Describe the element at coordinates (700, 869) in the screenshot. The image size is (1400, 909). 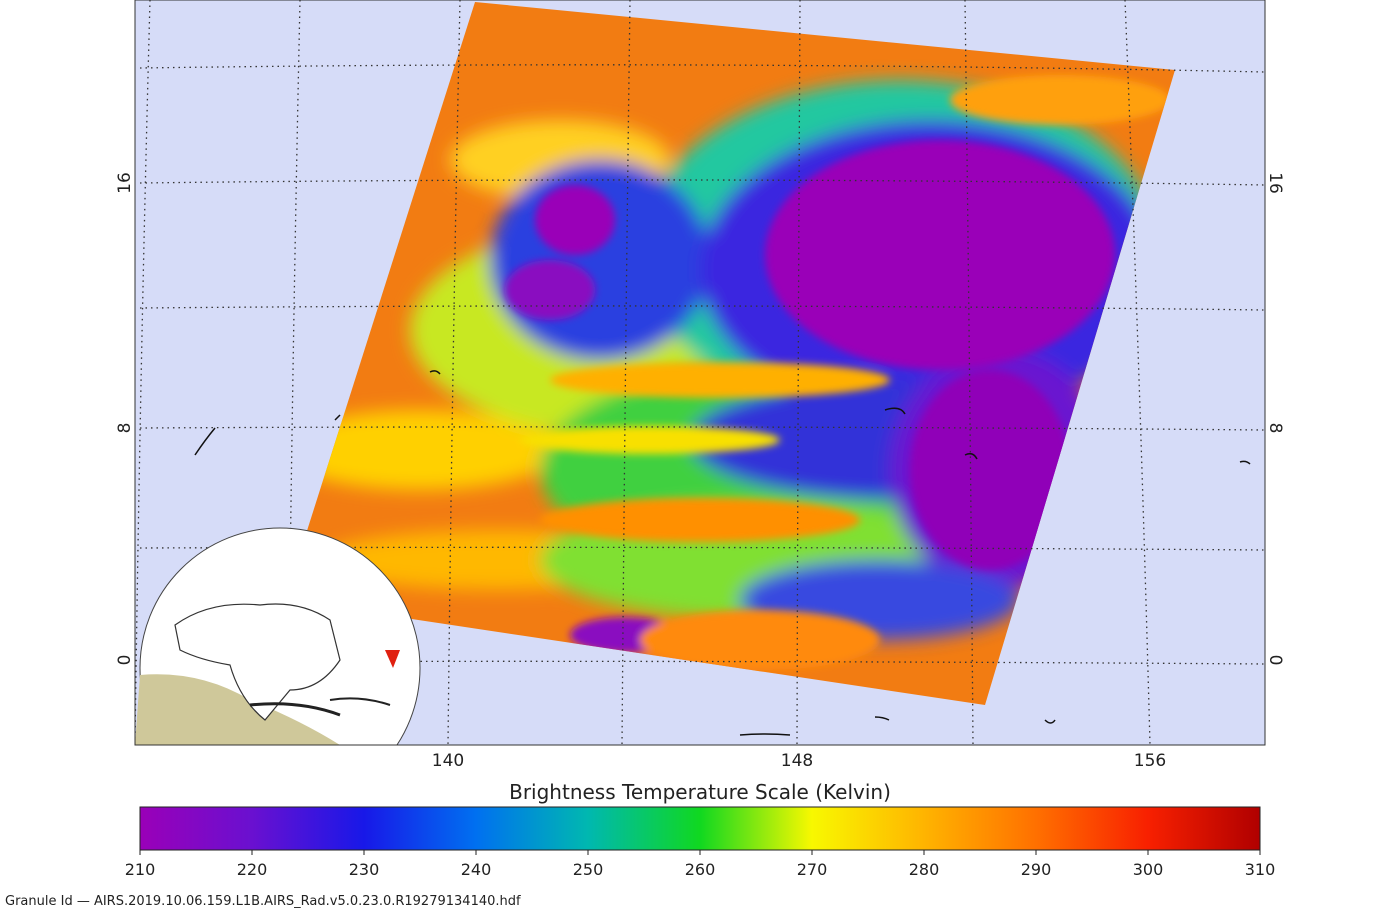
I see `colorbar-tick-label: 260` at that location.